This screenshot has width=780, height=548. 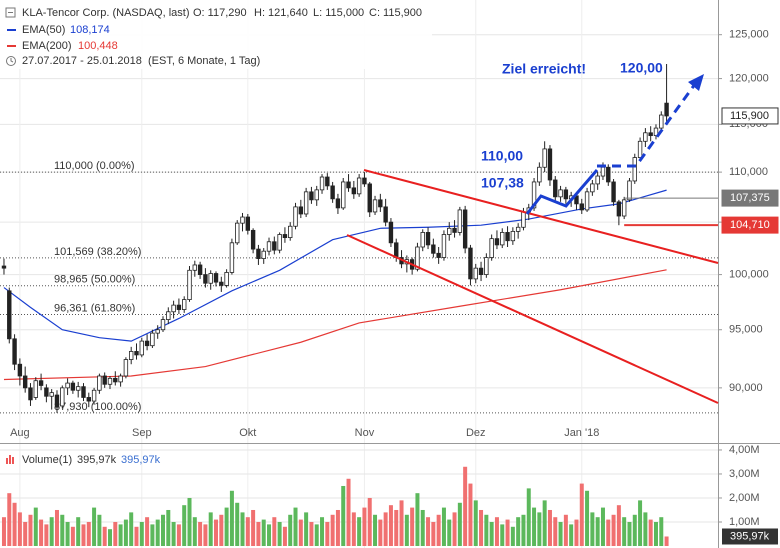 What do you see at coordinates (502, 183) in the screenshot?
I see `annotation: 107,38` at bounding box center [502, 183].